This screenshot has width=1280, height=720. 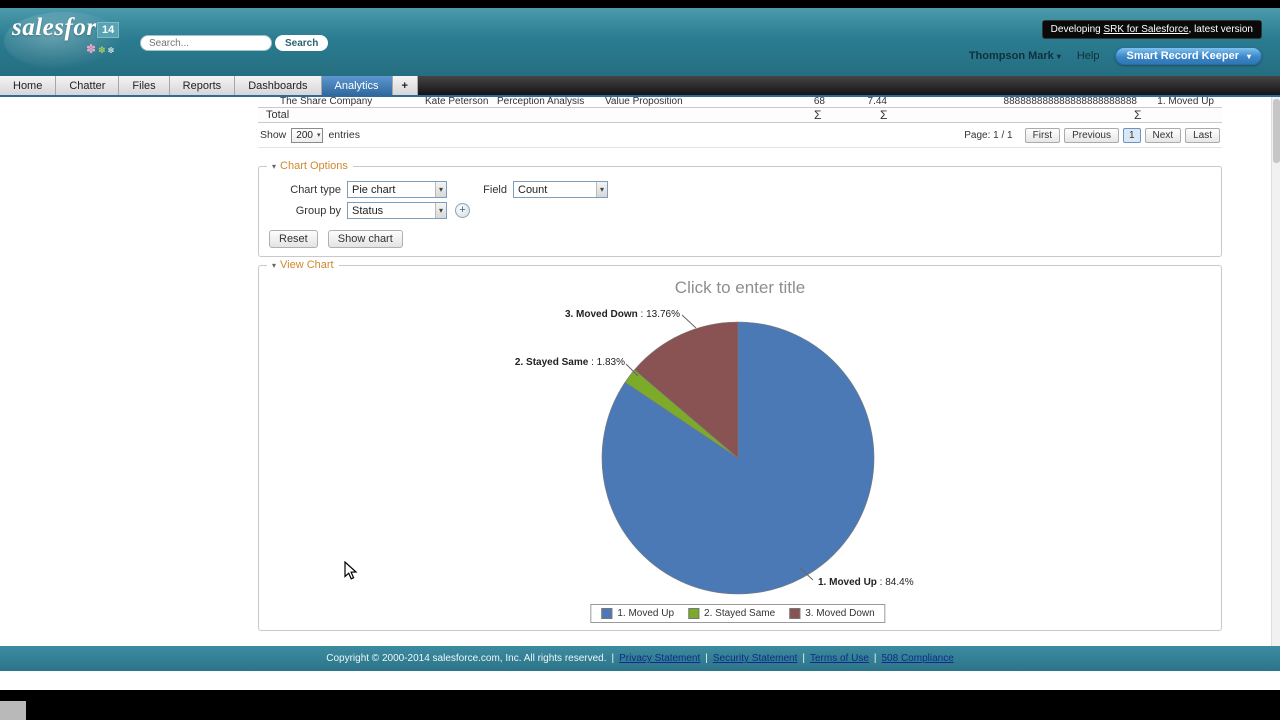 What do you see at coordinates (1146, 29) in the screenshot?
I see `tooltip-link: SRK for Salesforce` at bounding box center [1146, 29].